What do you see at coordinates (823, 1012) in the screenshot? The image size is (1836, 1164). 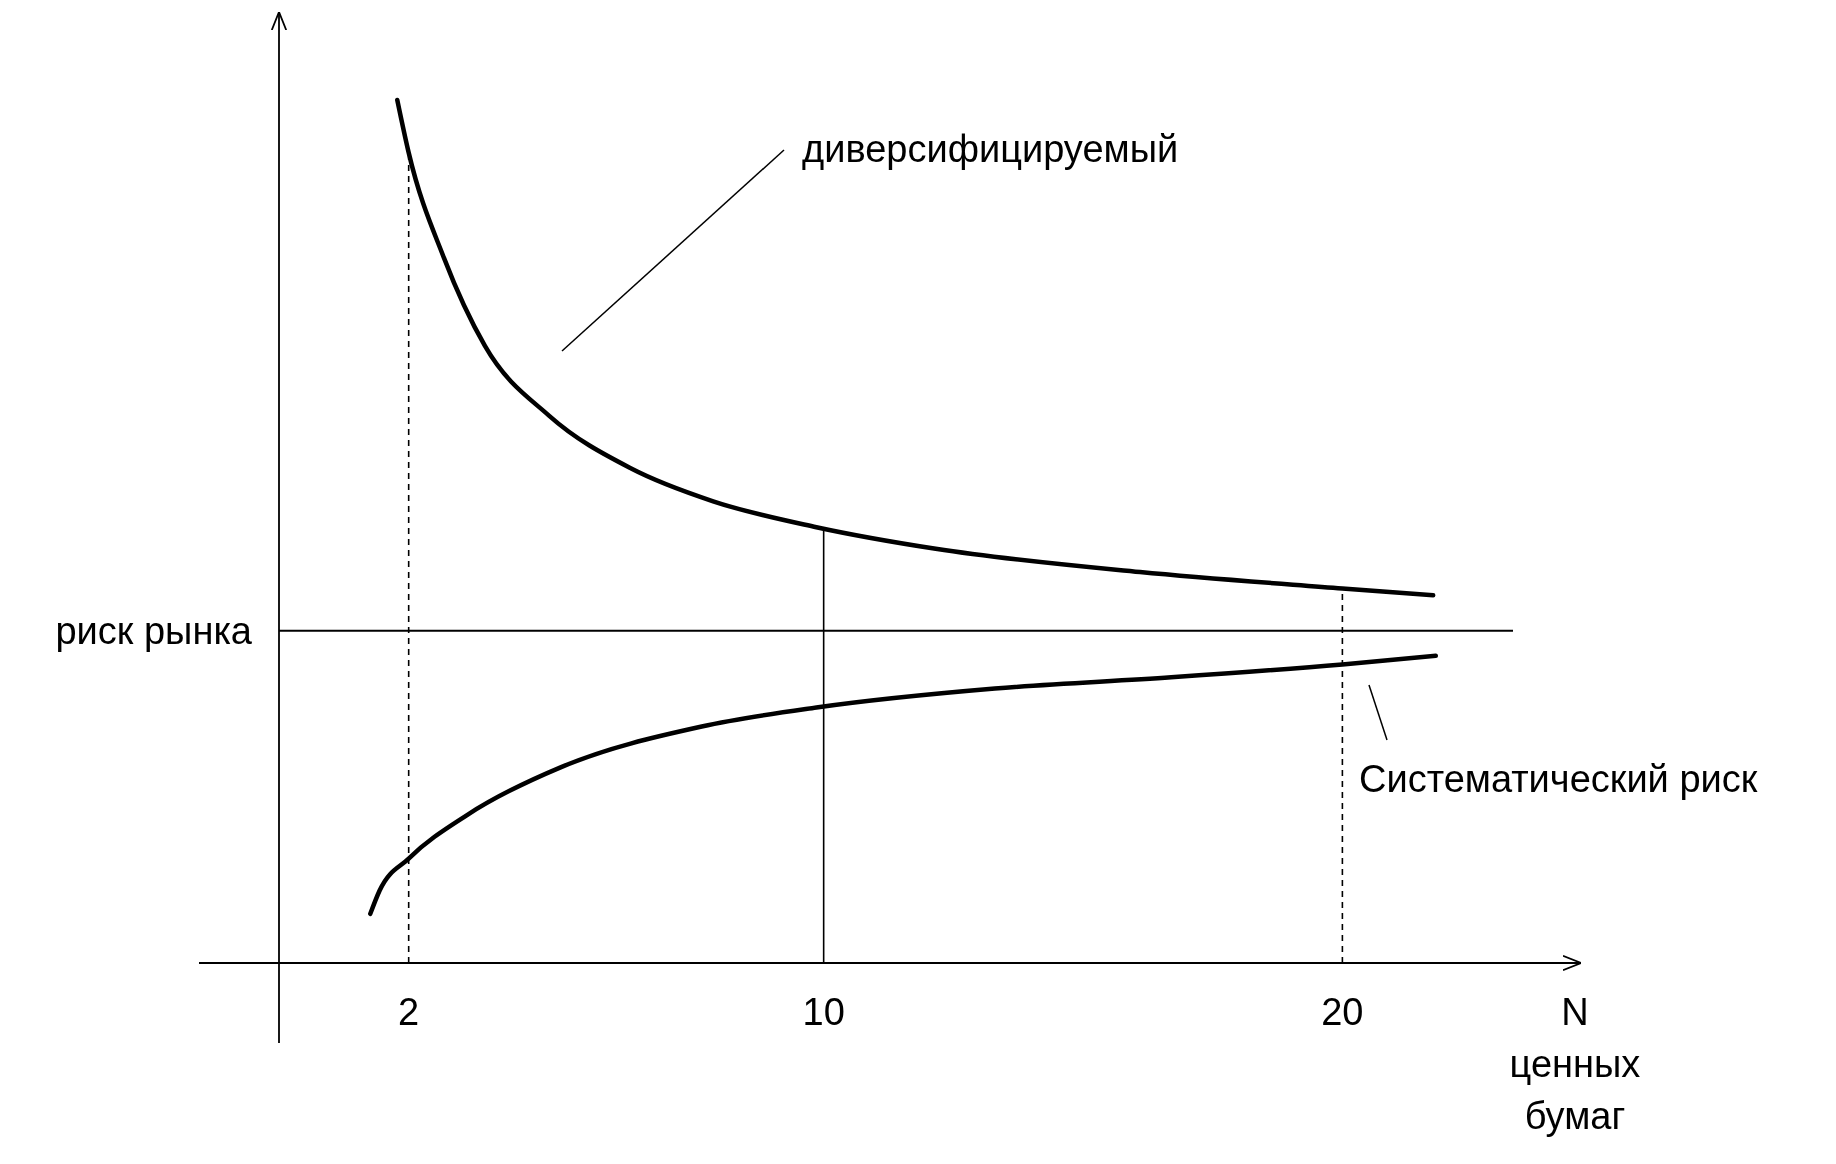 I see `x-tick-label: 10` at bounding box center [823, 1012].